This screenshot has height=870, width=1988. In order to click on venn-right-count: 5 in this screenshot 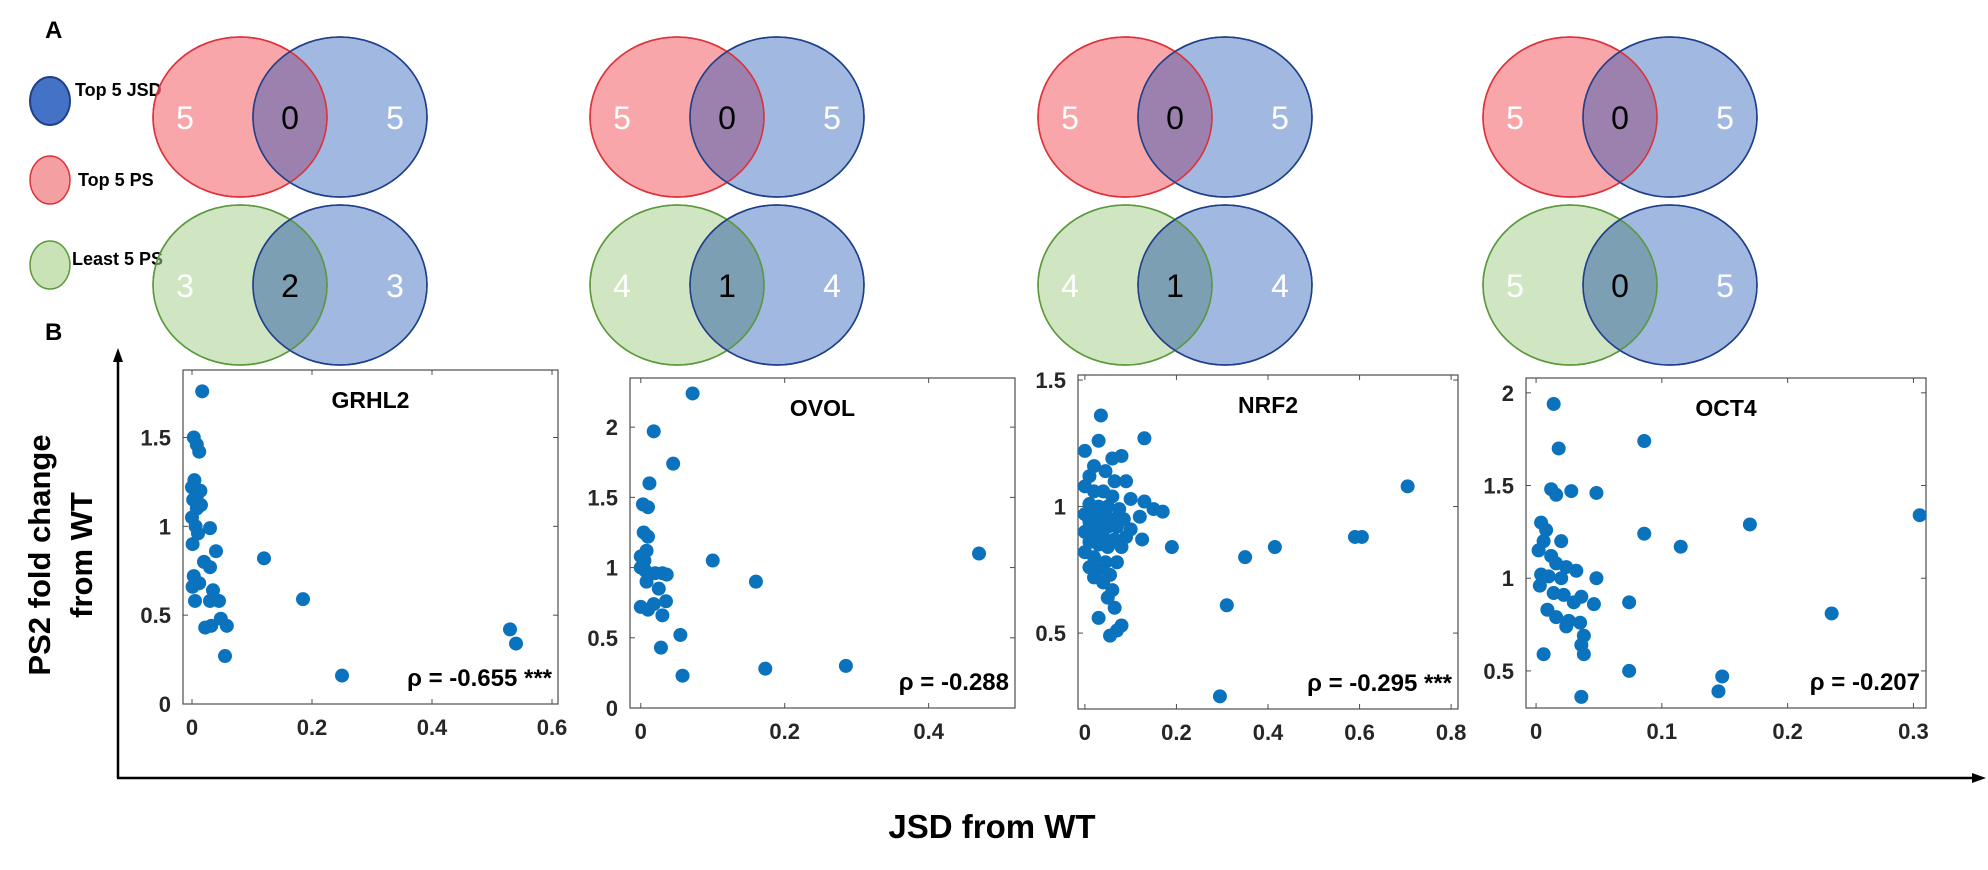, I will do `click(1725, 118)`.